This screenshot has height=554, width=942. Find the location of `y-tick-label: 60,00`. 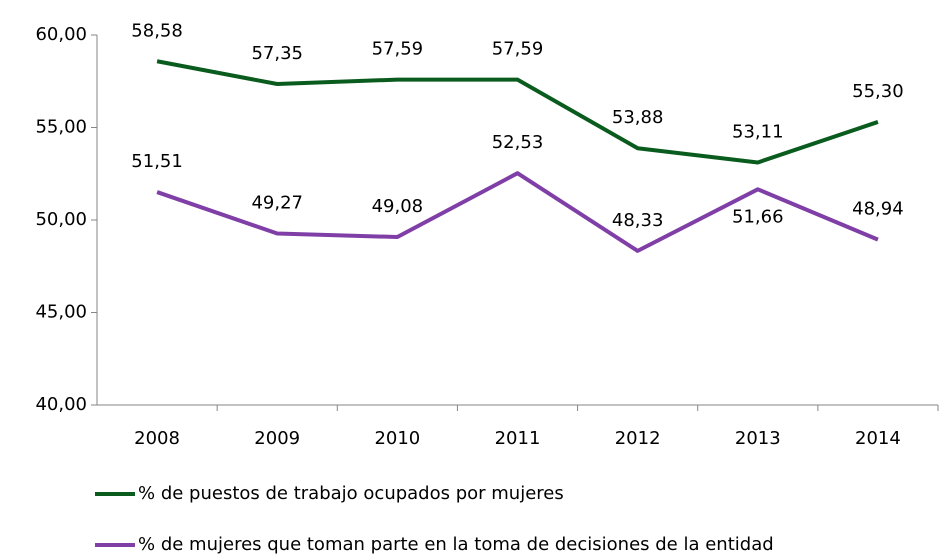

y-tick-label: 60,00 is located at coordinates (61, 34).